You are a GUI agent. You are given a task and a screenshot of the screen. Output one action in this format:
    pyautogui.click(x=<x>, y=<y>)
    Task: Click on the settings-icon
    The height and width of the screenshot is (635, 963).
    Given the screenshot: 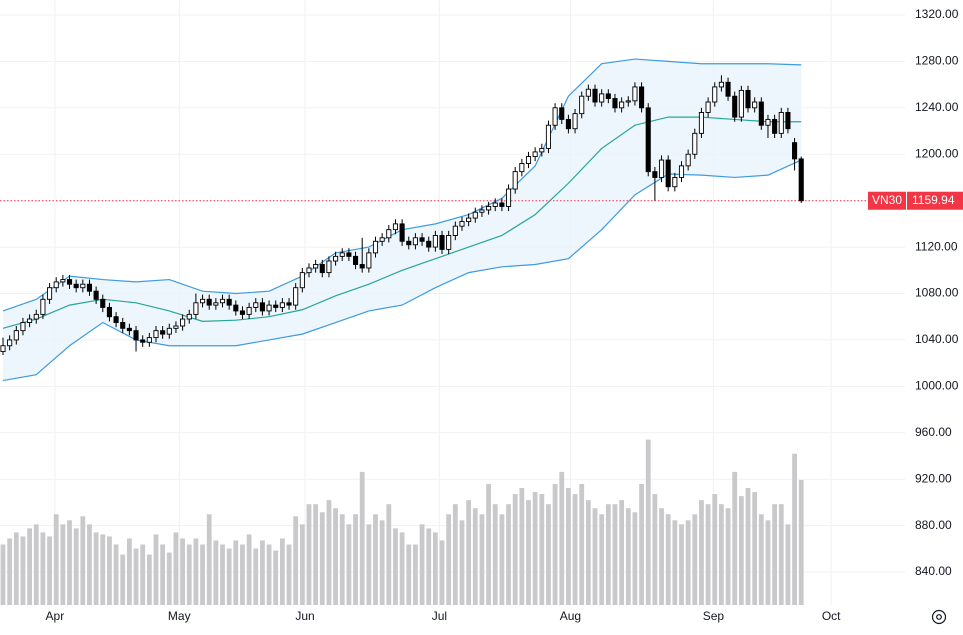 What is the action you would take?
    pyautogui.click(x=939, y=617)
    